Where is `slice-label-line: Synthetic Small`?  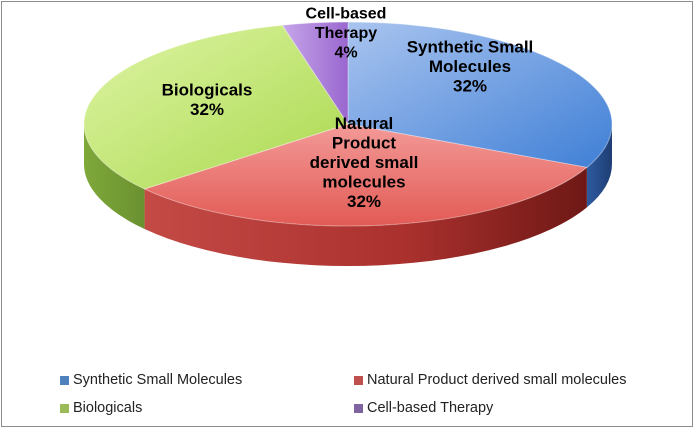 slice-label-line: Synthetic Small is located at coordinates (470, 47).